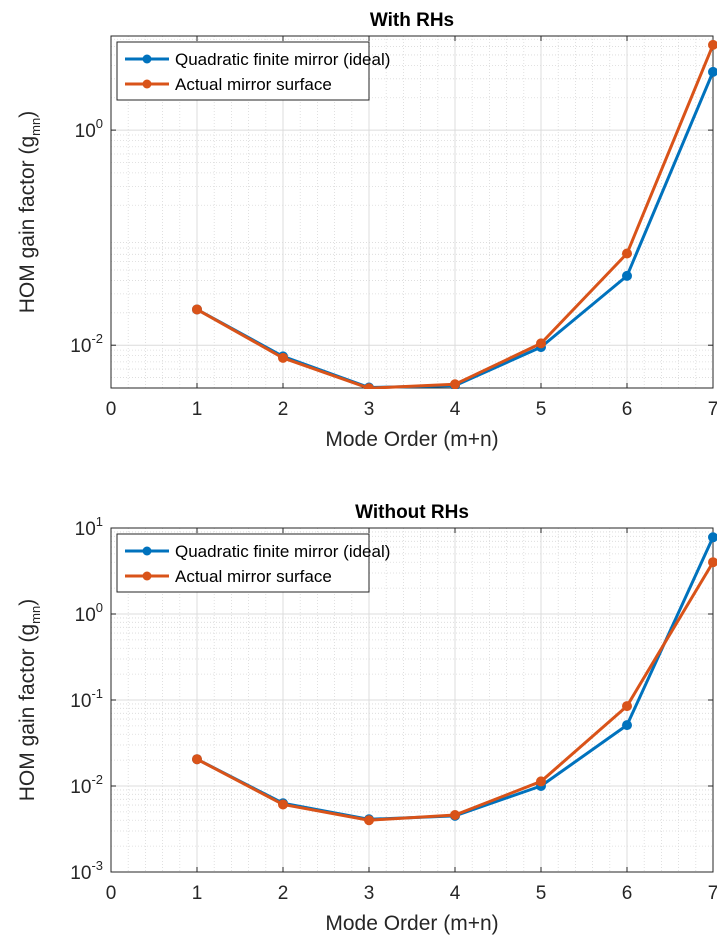 Image resolution: width=717 pixels, height=951 pixels. What do you see at coordinates (412, 20) in the screenshot?
I see `chart-title: With RHs` at bounding box center [412, 20].